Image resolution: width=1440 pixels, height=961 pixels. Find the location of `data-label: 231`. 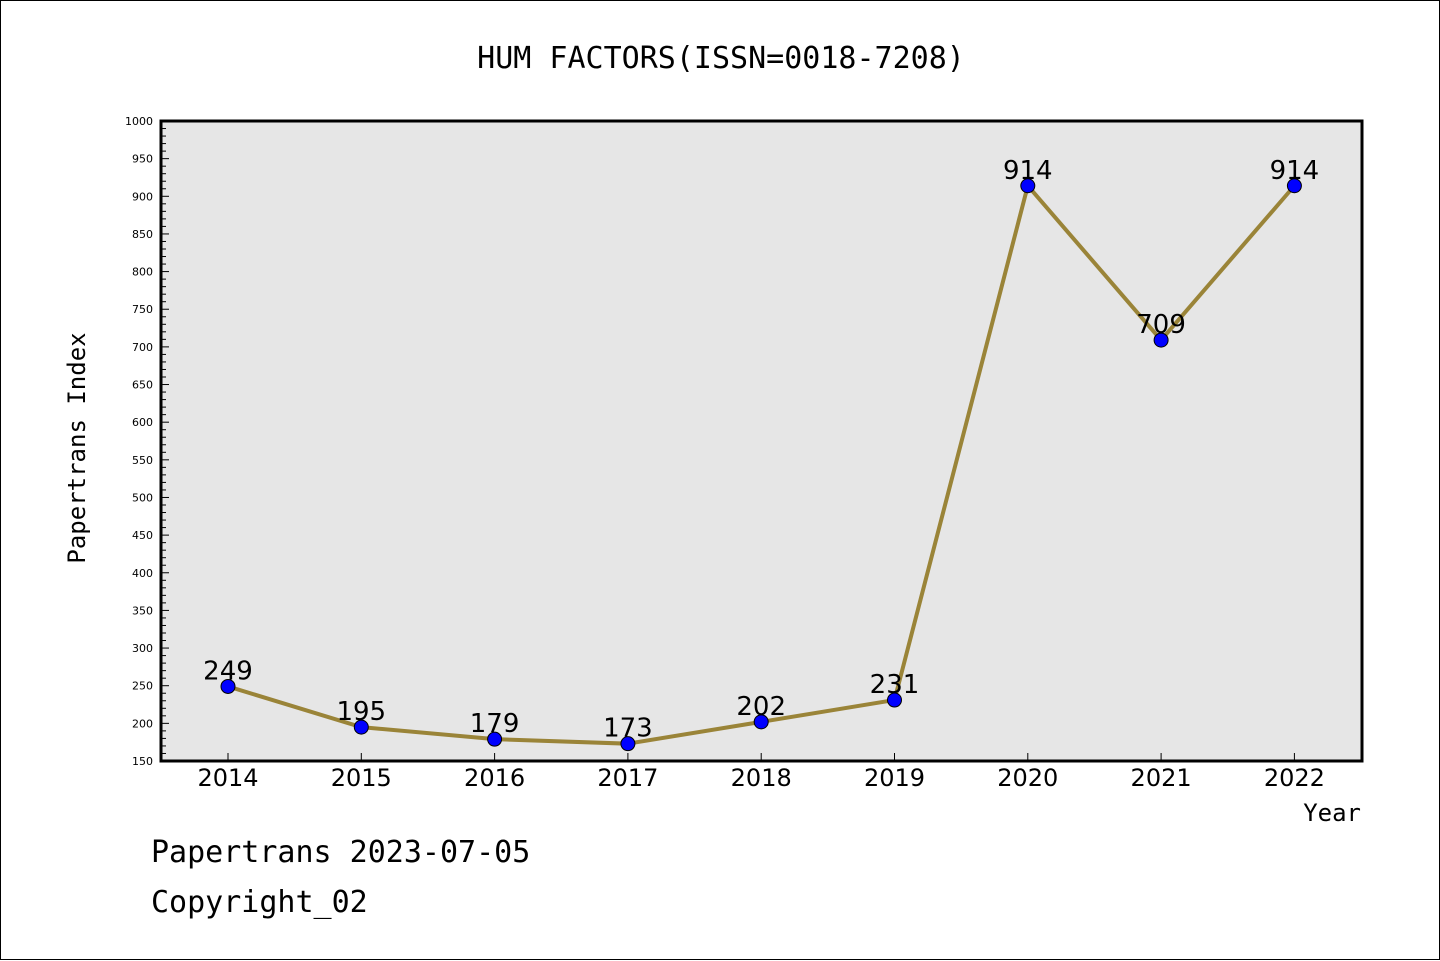

data-label: 231 is located at coordinates (895, 685).